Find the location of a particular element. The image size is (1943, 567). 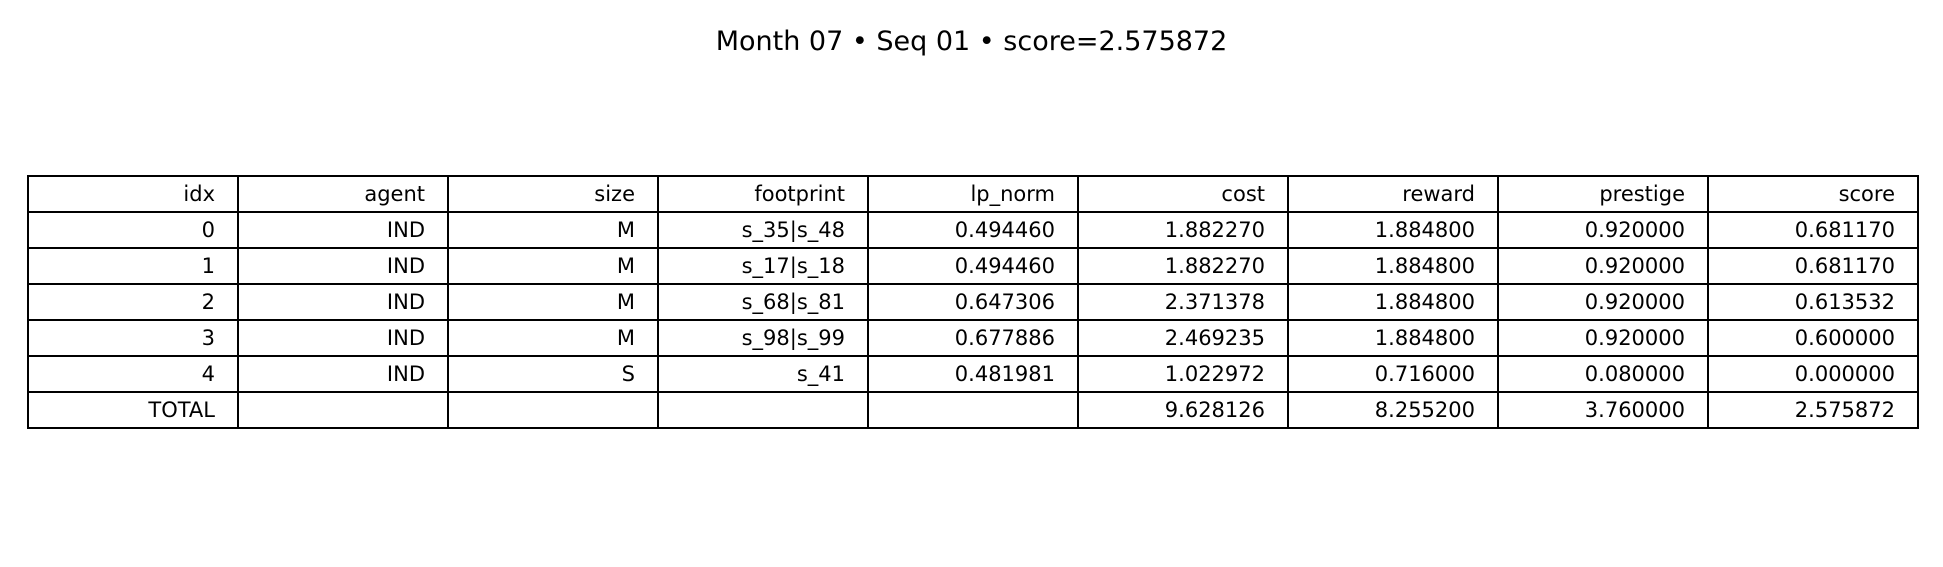

column-header-reward: reward is located at coordinates (1393, 194).